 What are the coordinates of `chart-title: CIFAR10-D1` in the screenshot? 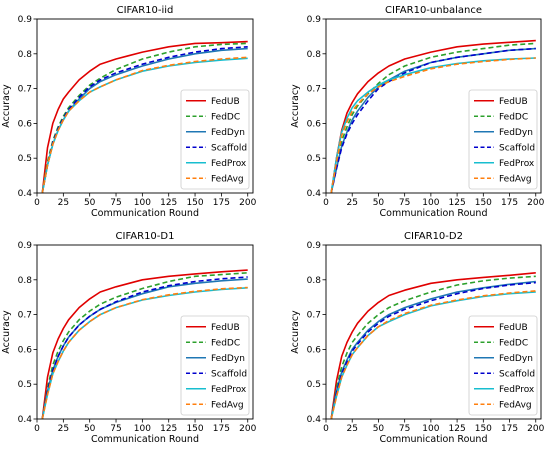 It's located at (145, 236).